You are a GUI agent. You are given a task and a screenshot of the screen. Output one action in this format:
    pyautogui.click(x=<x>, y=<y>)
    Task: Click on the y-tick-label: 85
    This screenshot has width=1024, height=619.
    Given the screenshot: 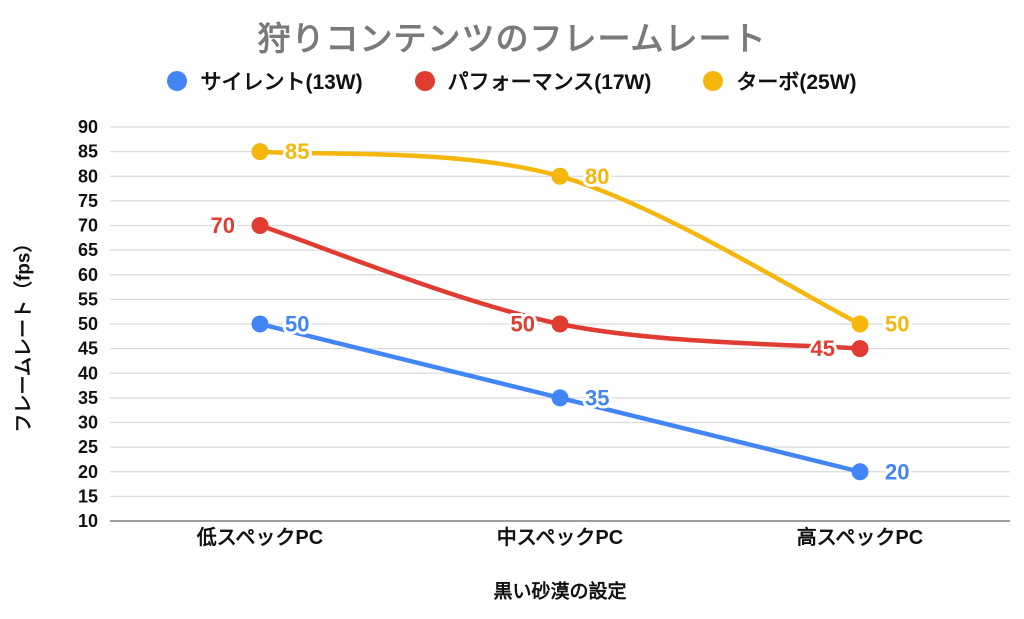 What is the action you would take?
    pyautogui.click(x=88, y=152)
    